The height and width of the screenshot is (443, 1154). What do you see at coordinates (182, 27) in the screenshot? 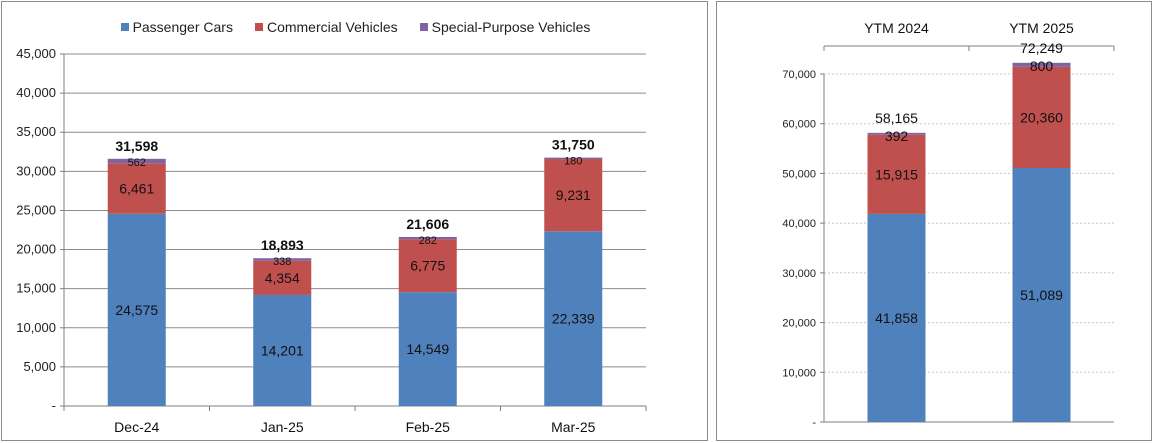
I see `legend-label-passenger-cars: Passenger Cars` at bounding box center [182, 27].